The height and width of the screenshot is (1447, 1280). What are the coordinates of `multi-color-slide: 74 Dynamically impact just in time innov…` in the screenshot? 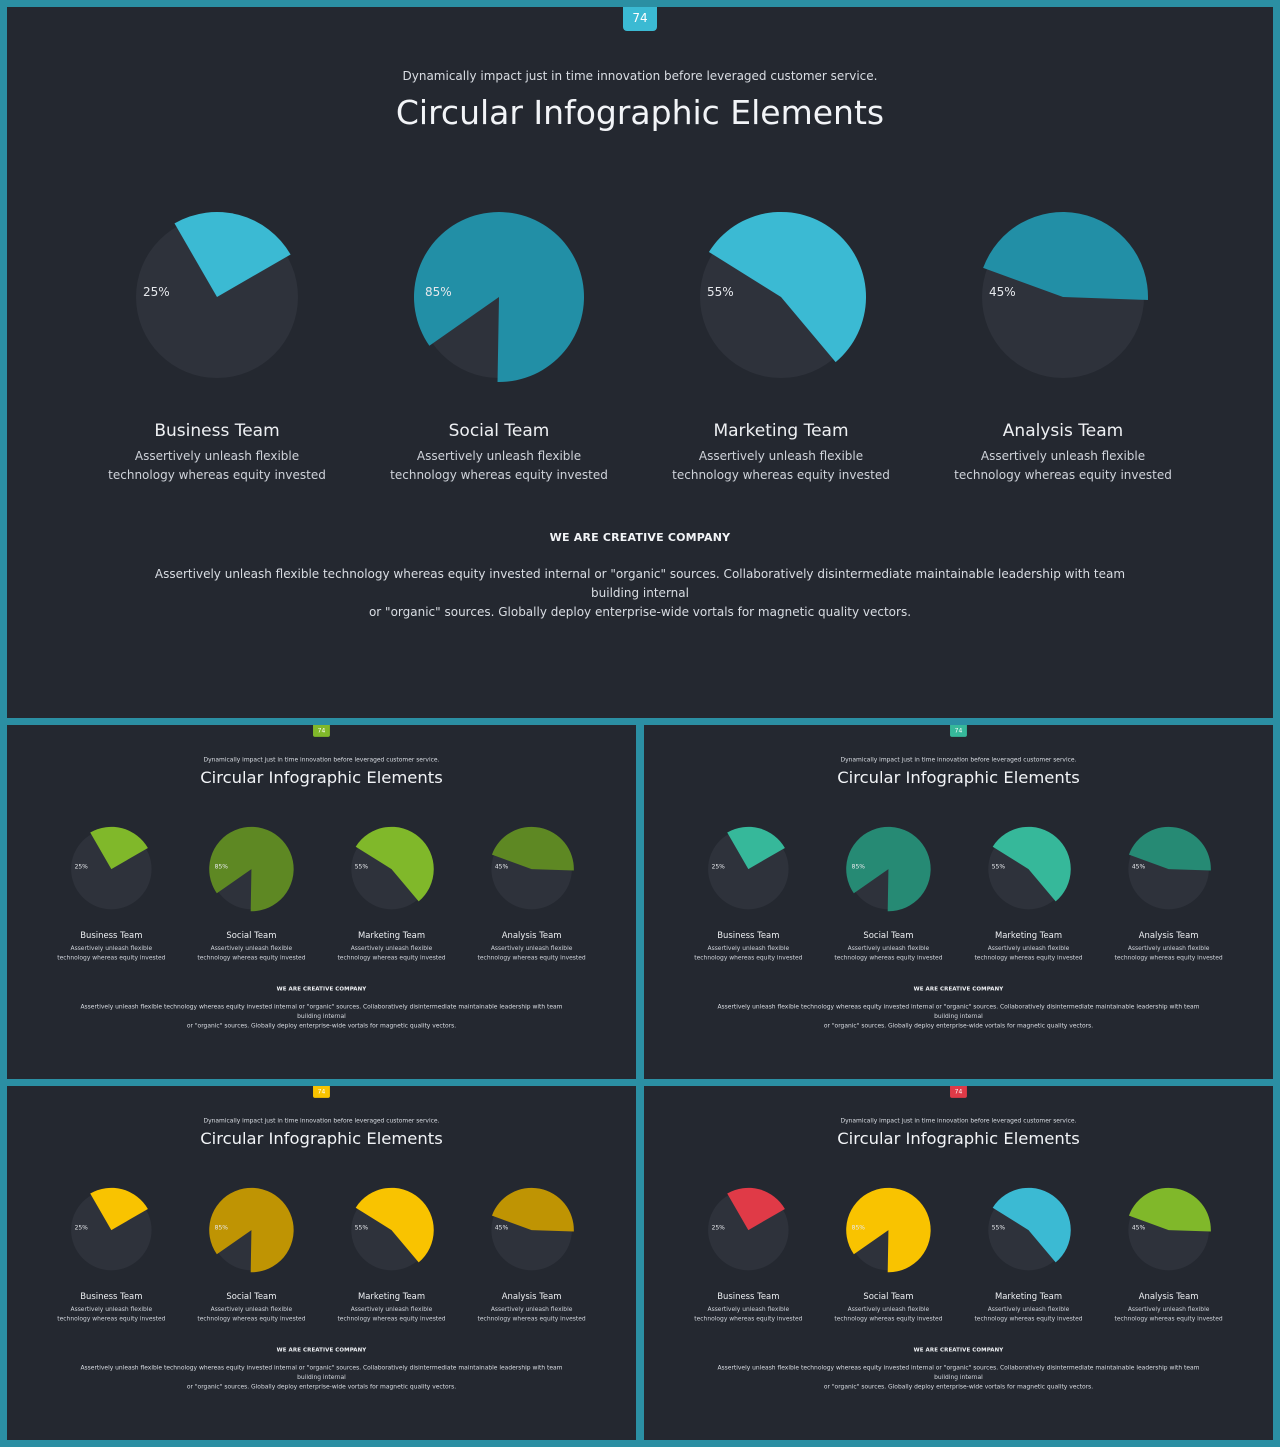 It's located at (958, 1263).